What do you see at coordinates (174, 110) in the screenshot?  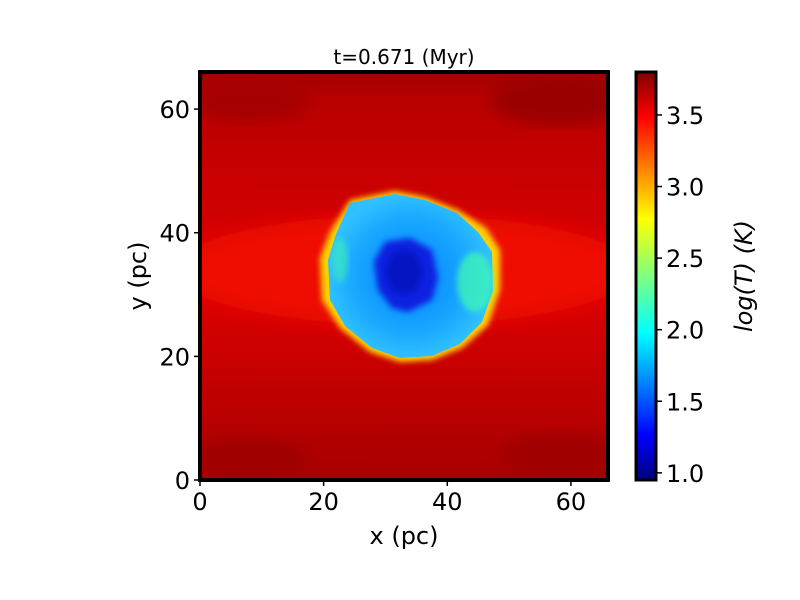 I see `y-tick-label: 60` at bounding box center [174, 110].